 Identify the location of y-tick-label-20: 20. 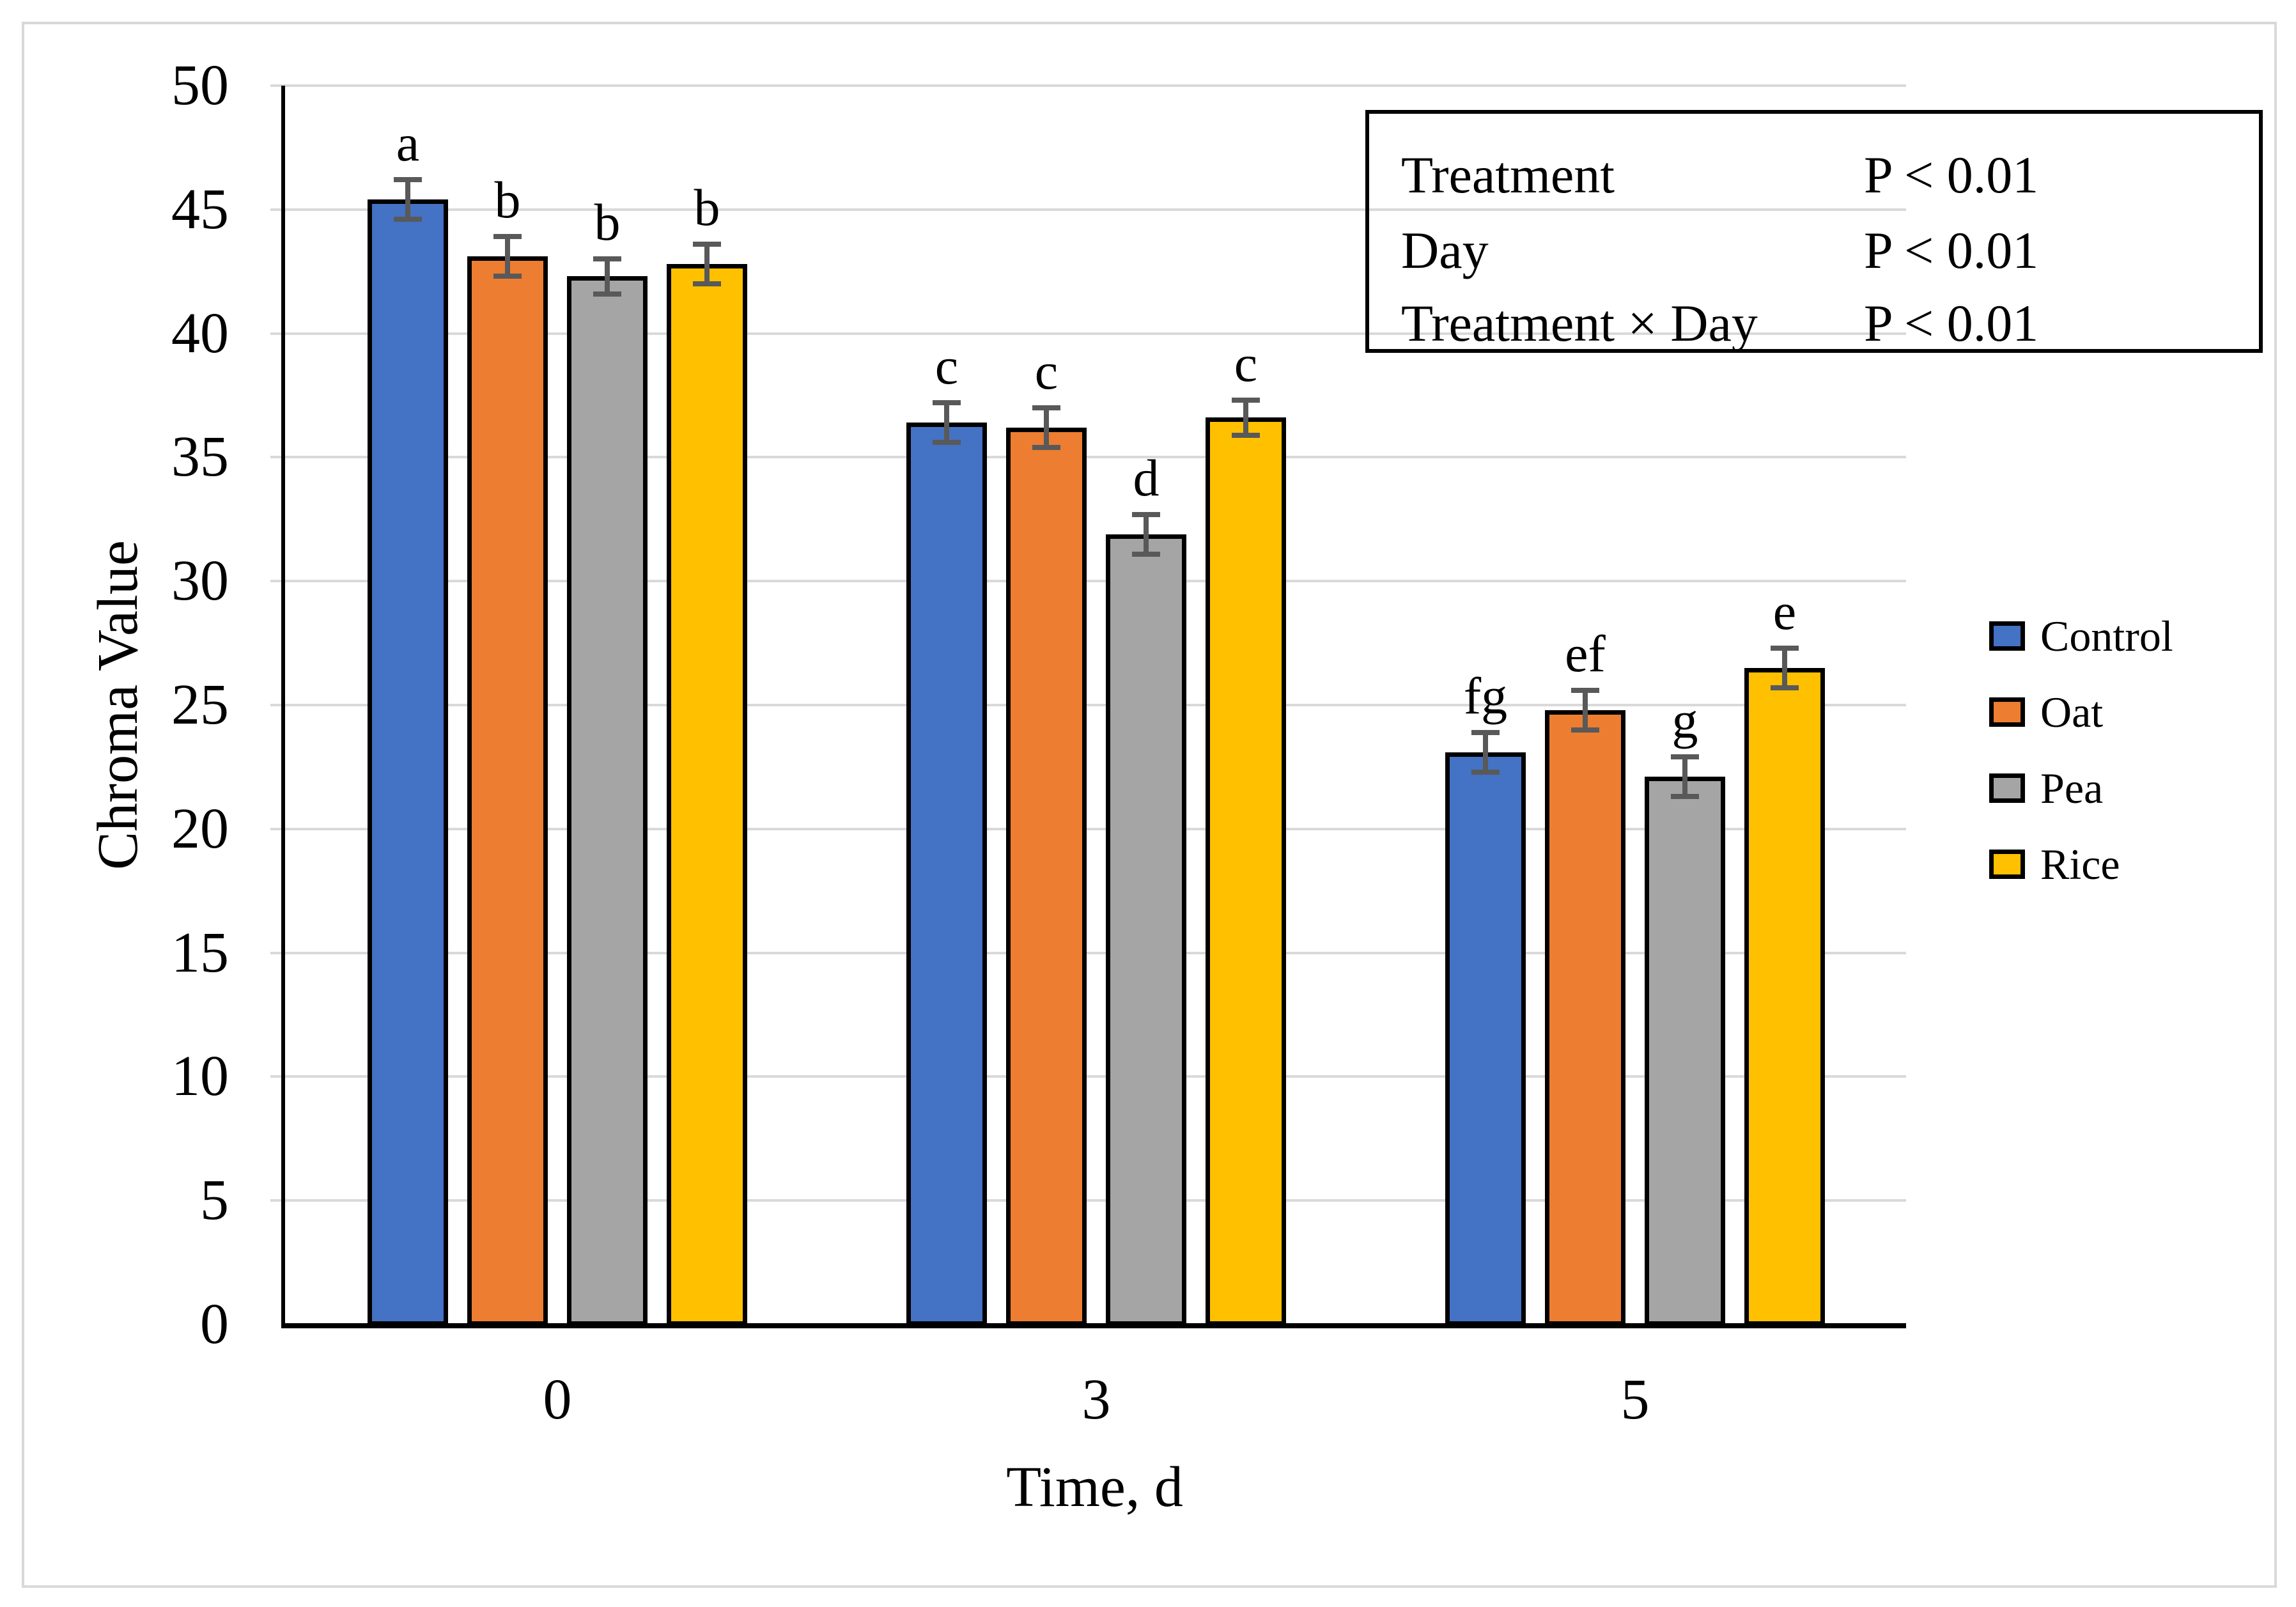
(200, 828).